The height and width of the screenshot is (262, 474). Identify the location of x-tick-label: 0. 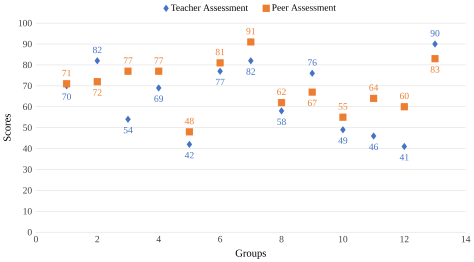
(36, 239).